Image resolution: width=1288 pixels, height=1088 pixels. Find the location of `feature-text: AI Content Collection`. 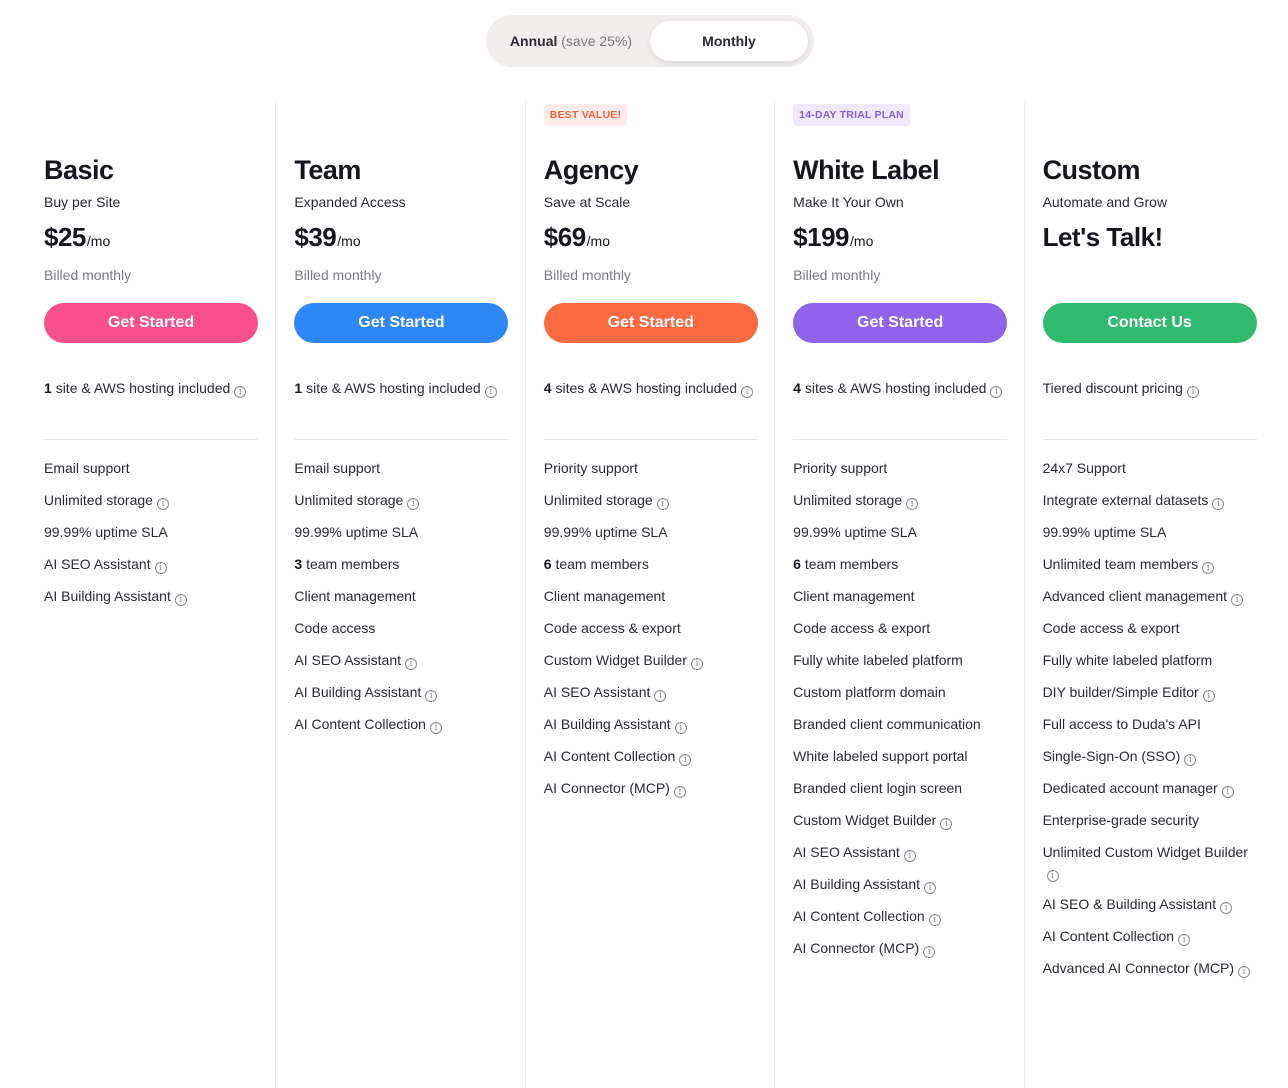

feature-text: AI Content Collection is located at coordinates (609, 756).